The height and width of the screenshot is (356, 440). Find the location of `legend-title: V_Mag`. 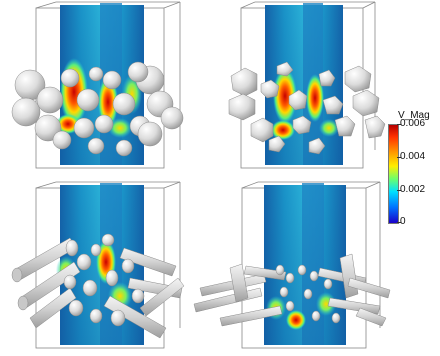

legend-title: V_Mag is located at coordinates (414, 115).